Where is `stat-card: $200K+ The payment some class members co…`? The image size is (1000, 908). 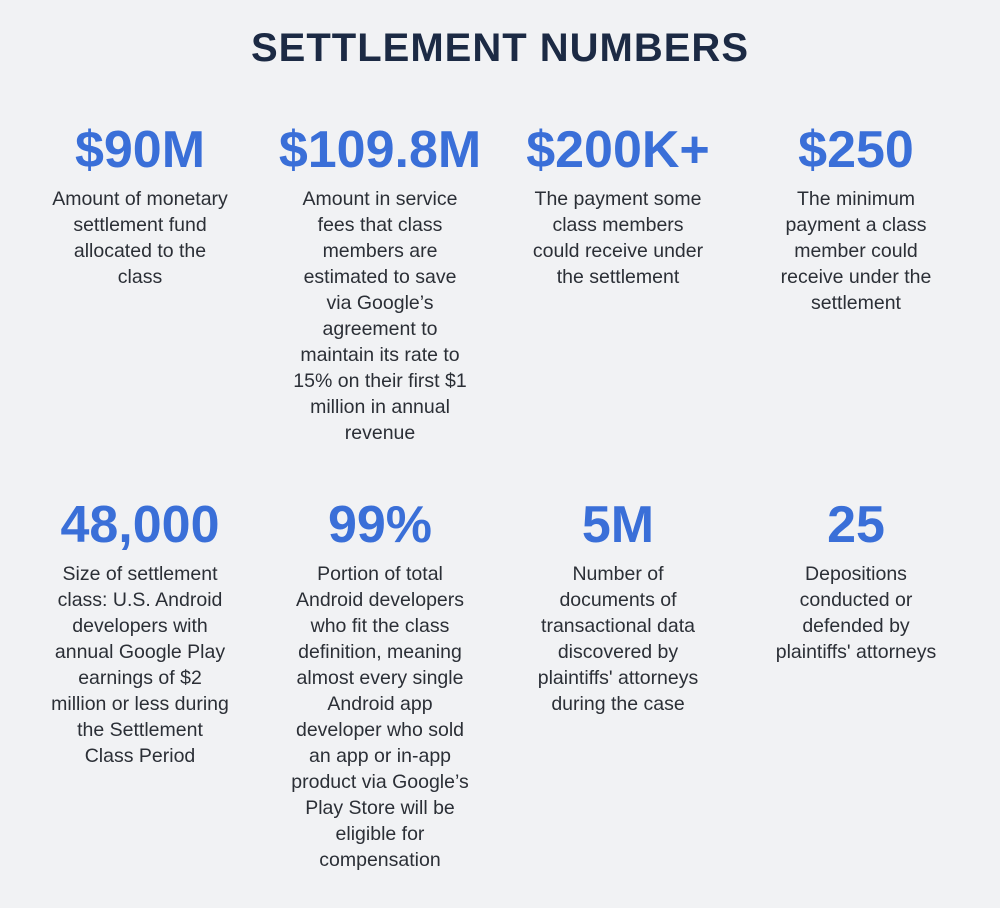
stat-card: $200K+ The payment some class members co… is located at coordinates (618, 205).